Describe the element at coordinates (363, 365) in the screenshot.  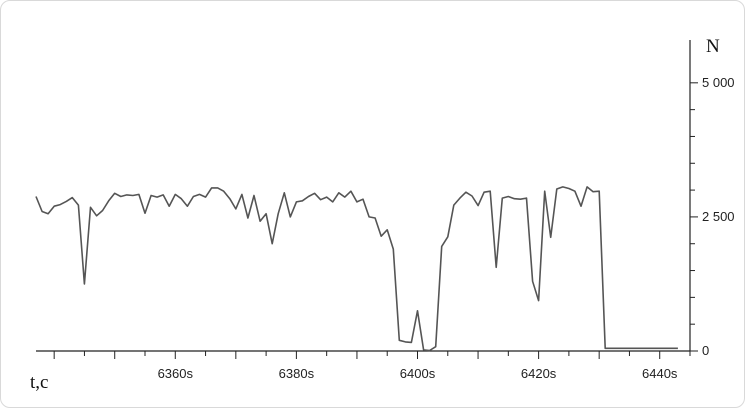
I see `x-axis: 6360s 6380s 6400s 6420s 6440s` at that location.